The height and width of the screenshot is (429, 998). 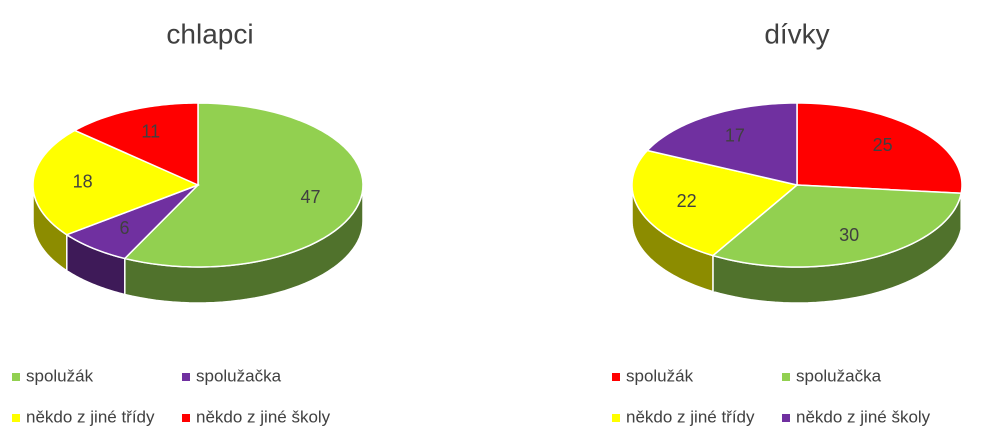 I want to click on data-label: 22, so click(x=687, y=201).